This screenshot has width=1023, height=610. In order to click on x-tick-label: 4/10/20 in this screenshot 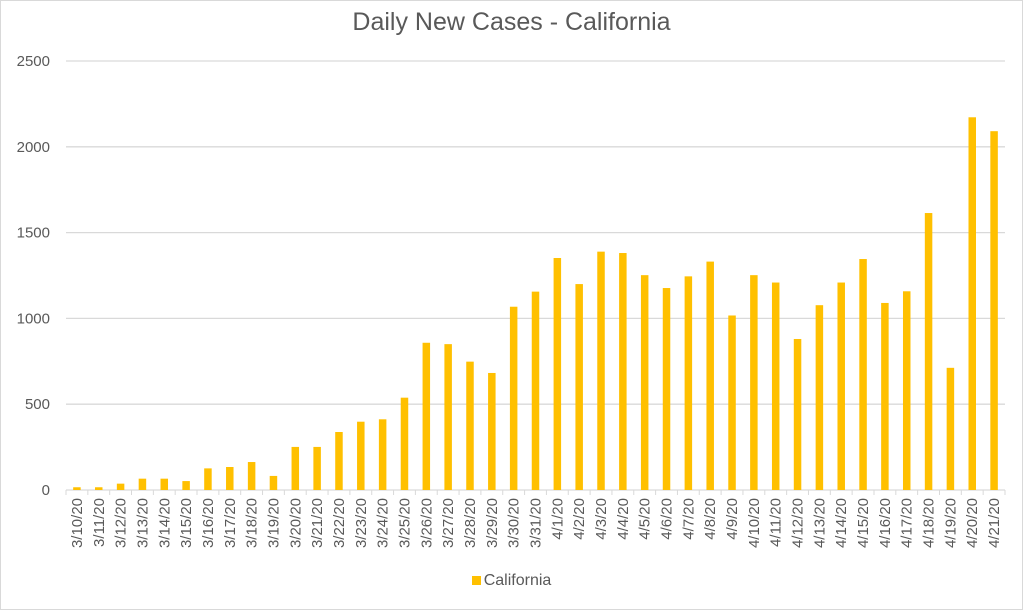, I will do `click(754, 523)`.